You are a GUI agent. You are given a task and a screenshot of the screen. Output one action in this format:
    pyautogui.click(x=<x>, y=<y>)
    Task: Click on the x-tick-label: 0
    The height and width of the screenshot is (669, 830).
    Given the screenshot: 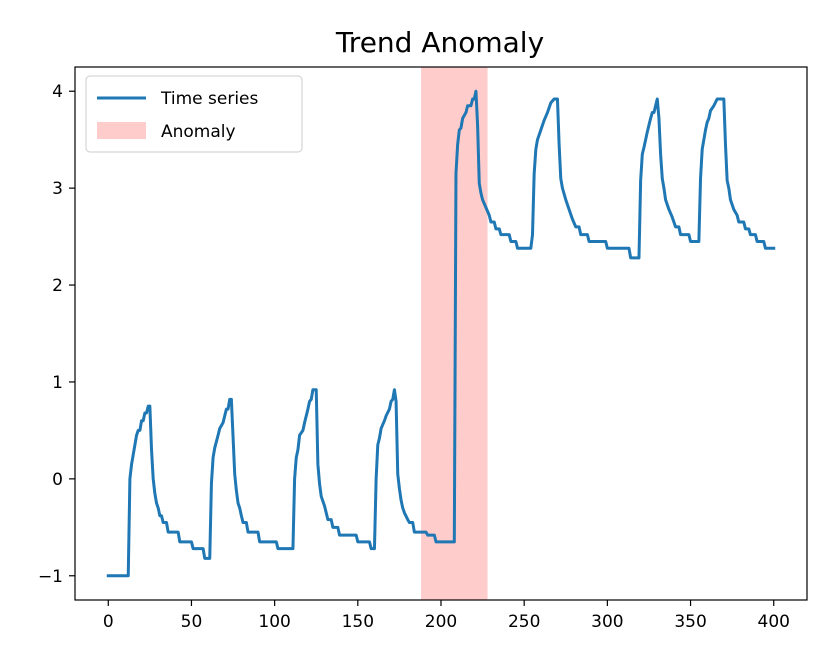 What is the action you would take?
    pyautogui.click(x=108, y=622)
    